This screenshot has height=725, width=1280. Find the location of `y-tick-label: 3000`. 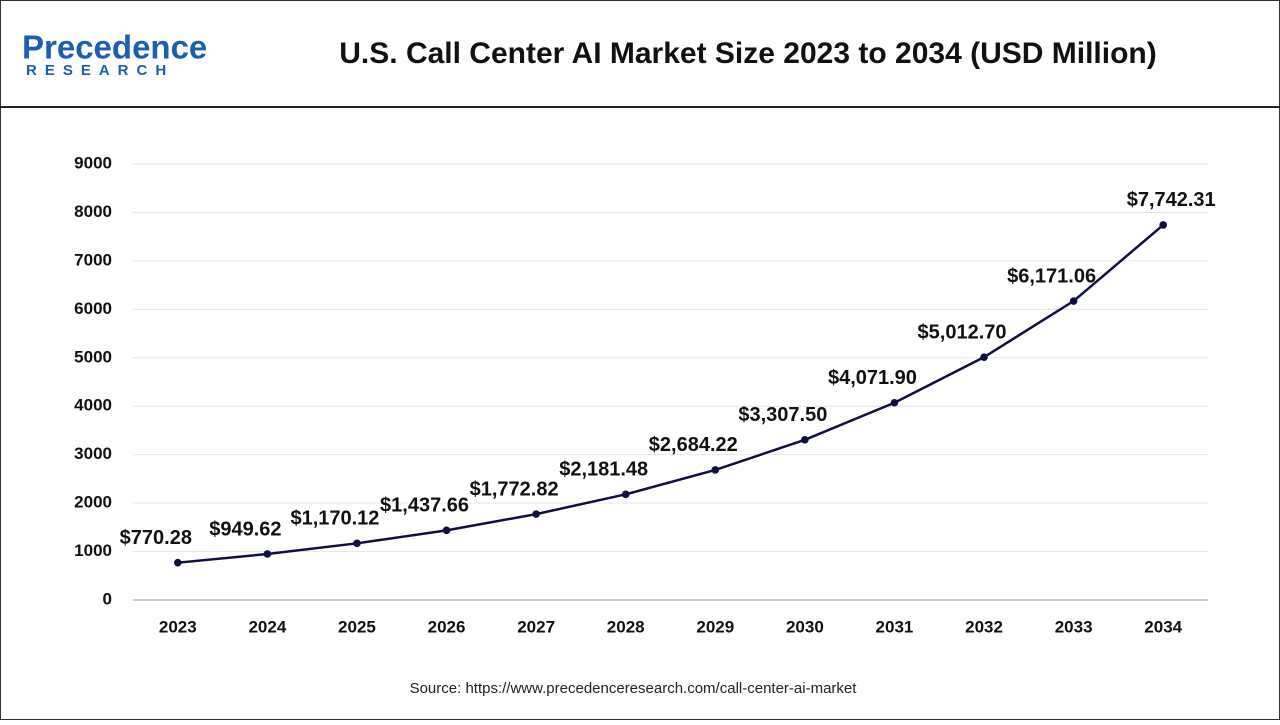

y-tick-label: 3000 is located at coordinates (93, 453).